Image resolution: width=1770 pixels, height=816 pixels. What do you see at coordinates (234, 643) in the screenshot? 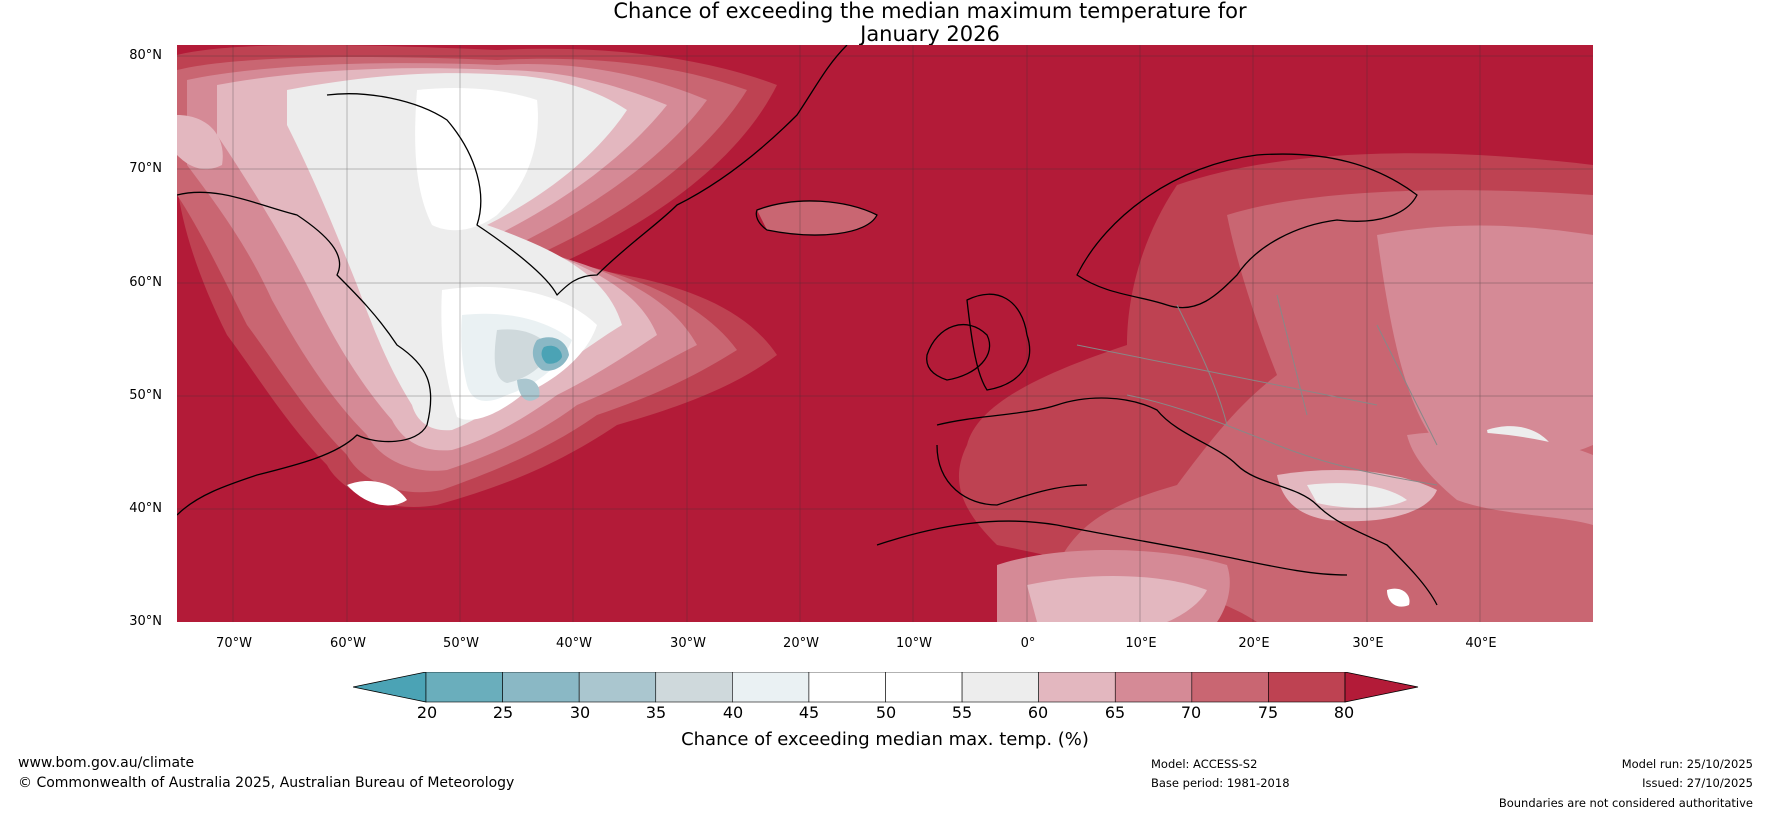
I see `lon-label-70w: 70°W` at bounding box center [234, 643].